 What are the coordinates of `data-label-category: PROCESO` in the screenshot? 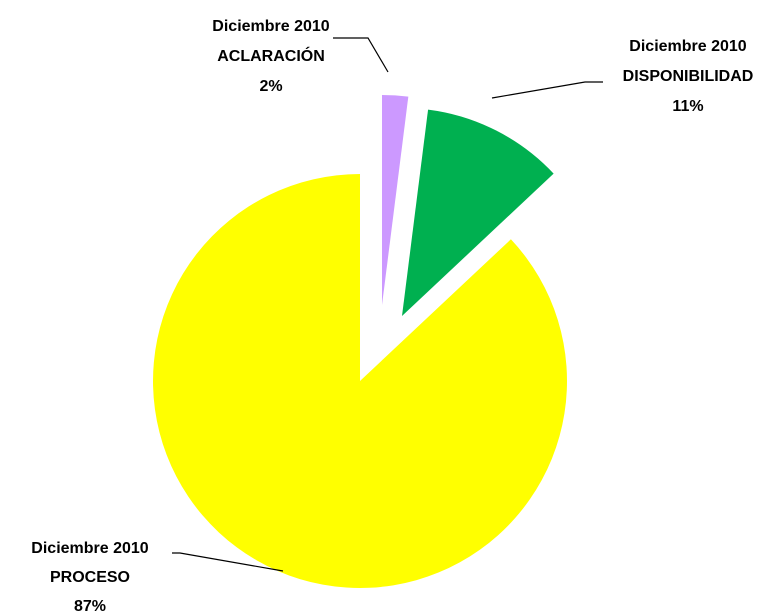 It's located at (90, 577).